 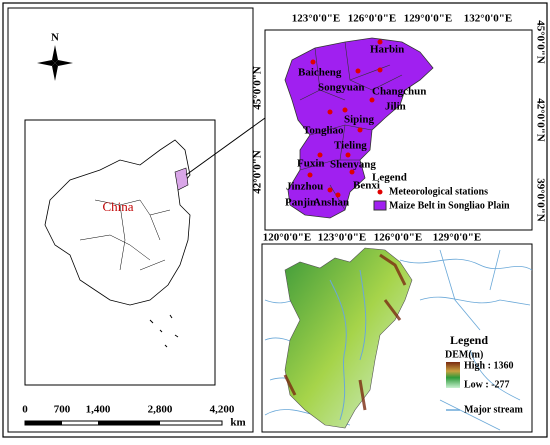 I want to click on legend-item: Maize Belt in Songliao Plain, so click(x=449, y=205).